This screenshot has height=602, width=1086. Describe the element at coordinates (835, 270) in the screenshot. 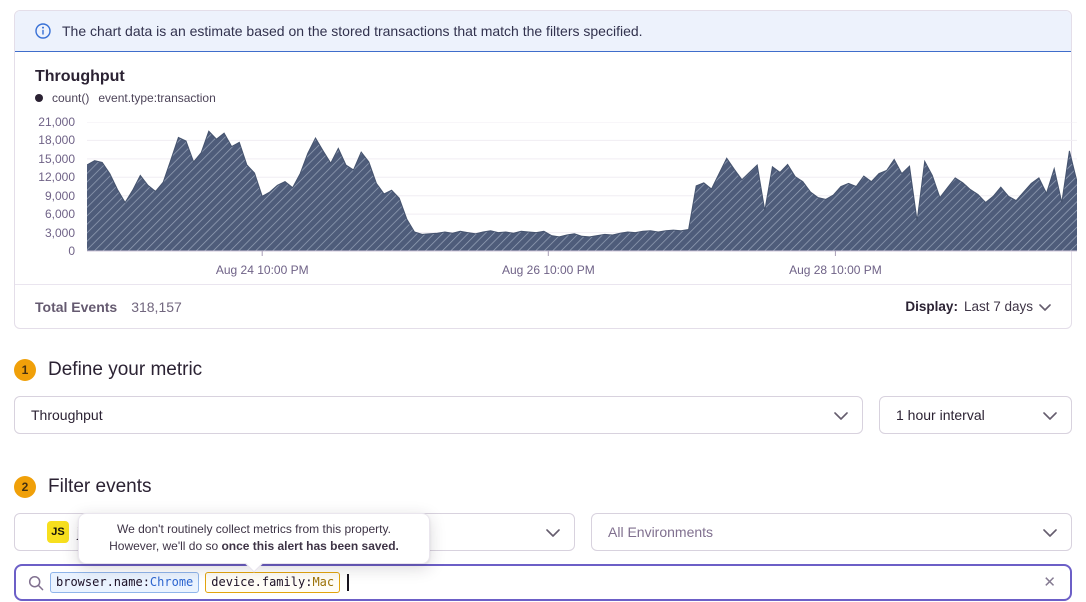

I see `x-tick-label: Aug 28 10:00 PM` at that location.